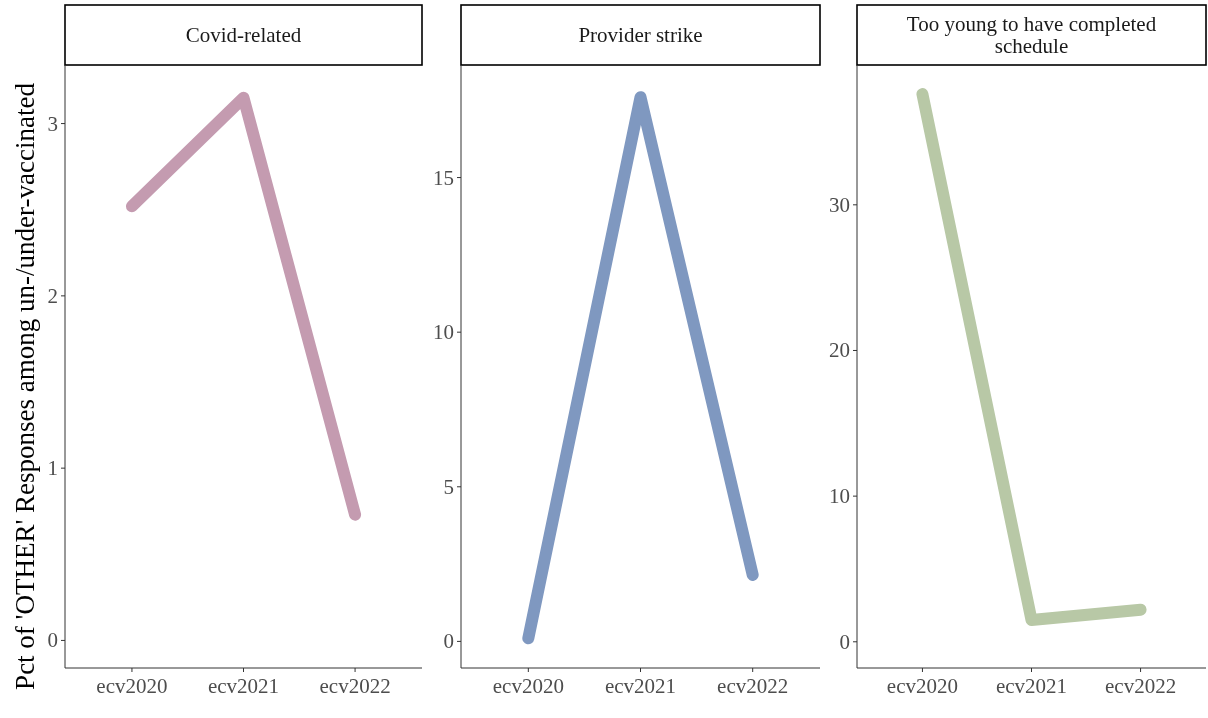 This screenshot has width=1208, height=718. Describe the element at coordinates (52, 295) in the screenshot. I see `y-tick-label: 2` at that location.